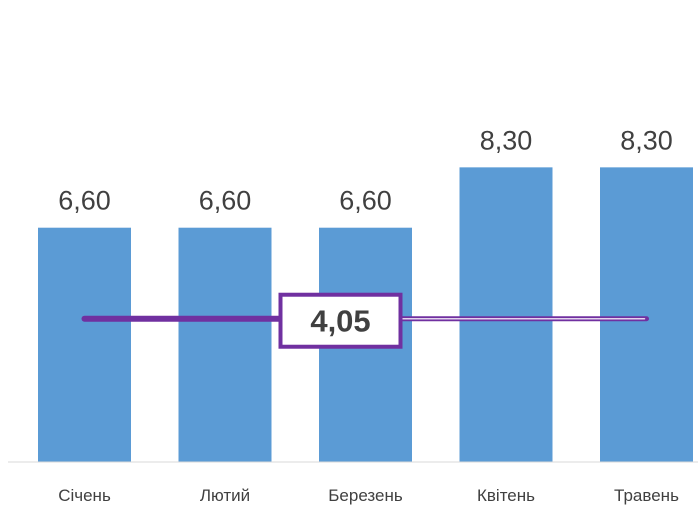 This screenshot has width=698, height=505. I want to click on data-label-3: 6,60, so click(365, 201).